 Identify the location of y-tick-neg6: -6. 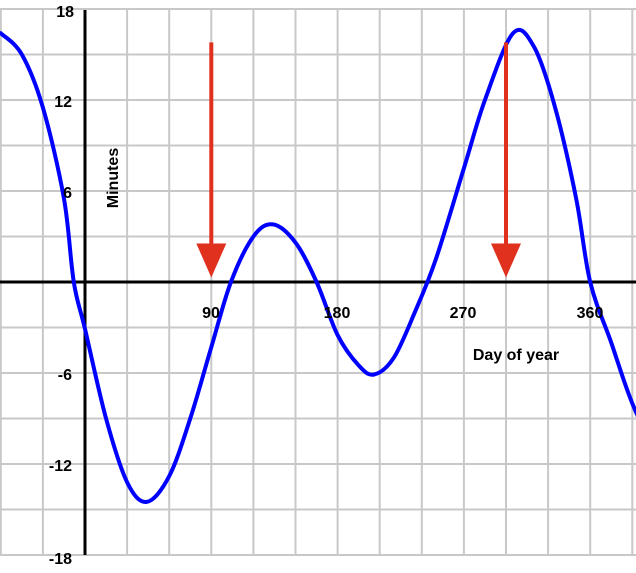
(65, 375).